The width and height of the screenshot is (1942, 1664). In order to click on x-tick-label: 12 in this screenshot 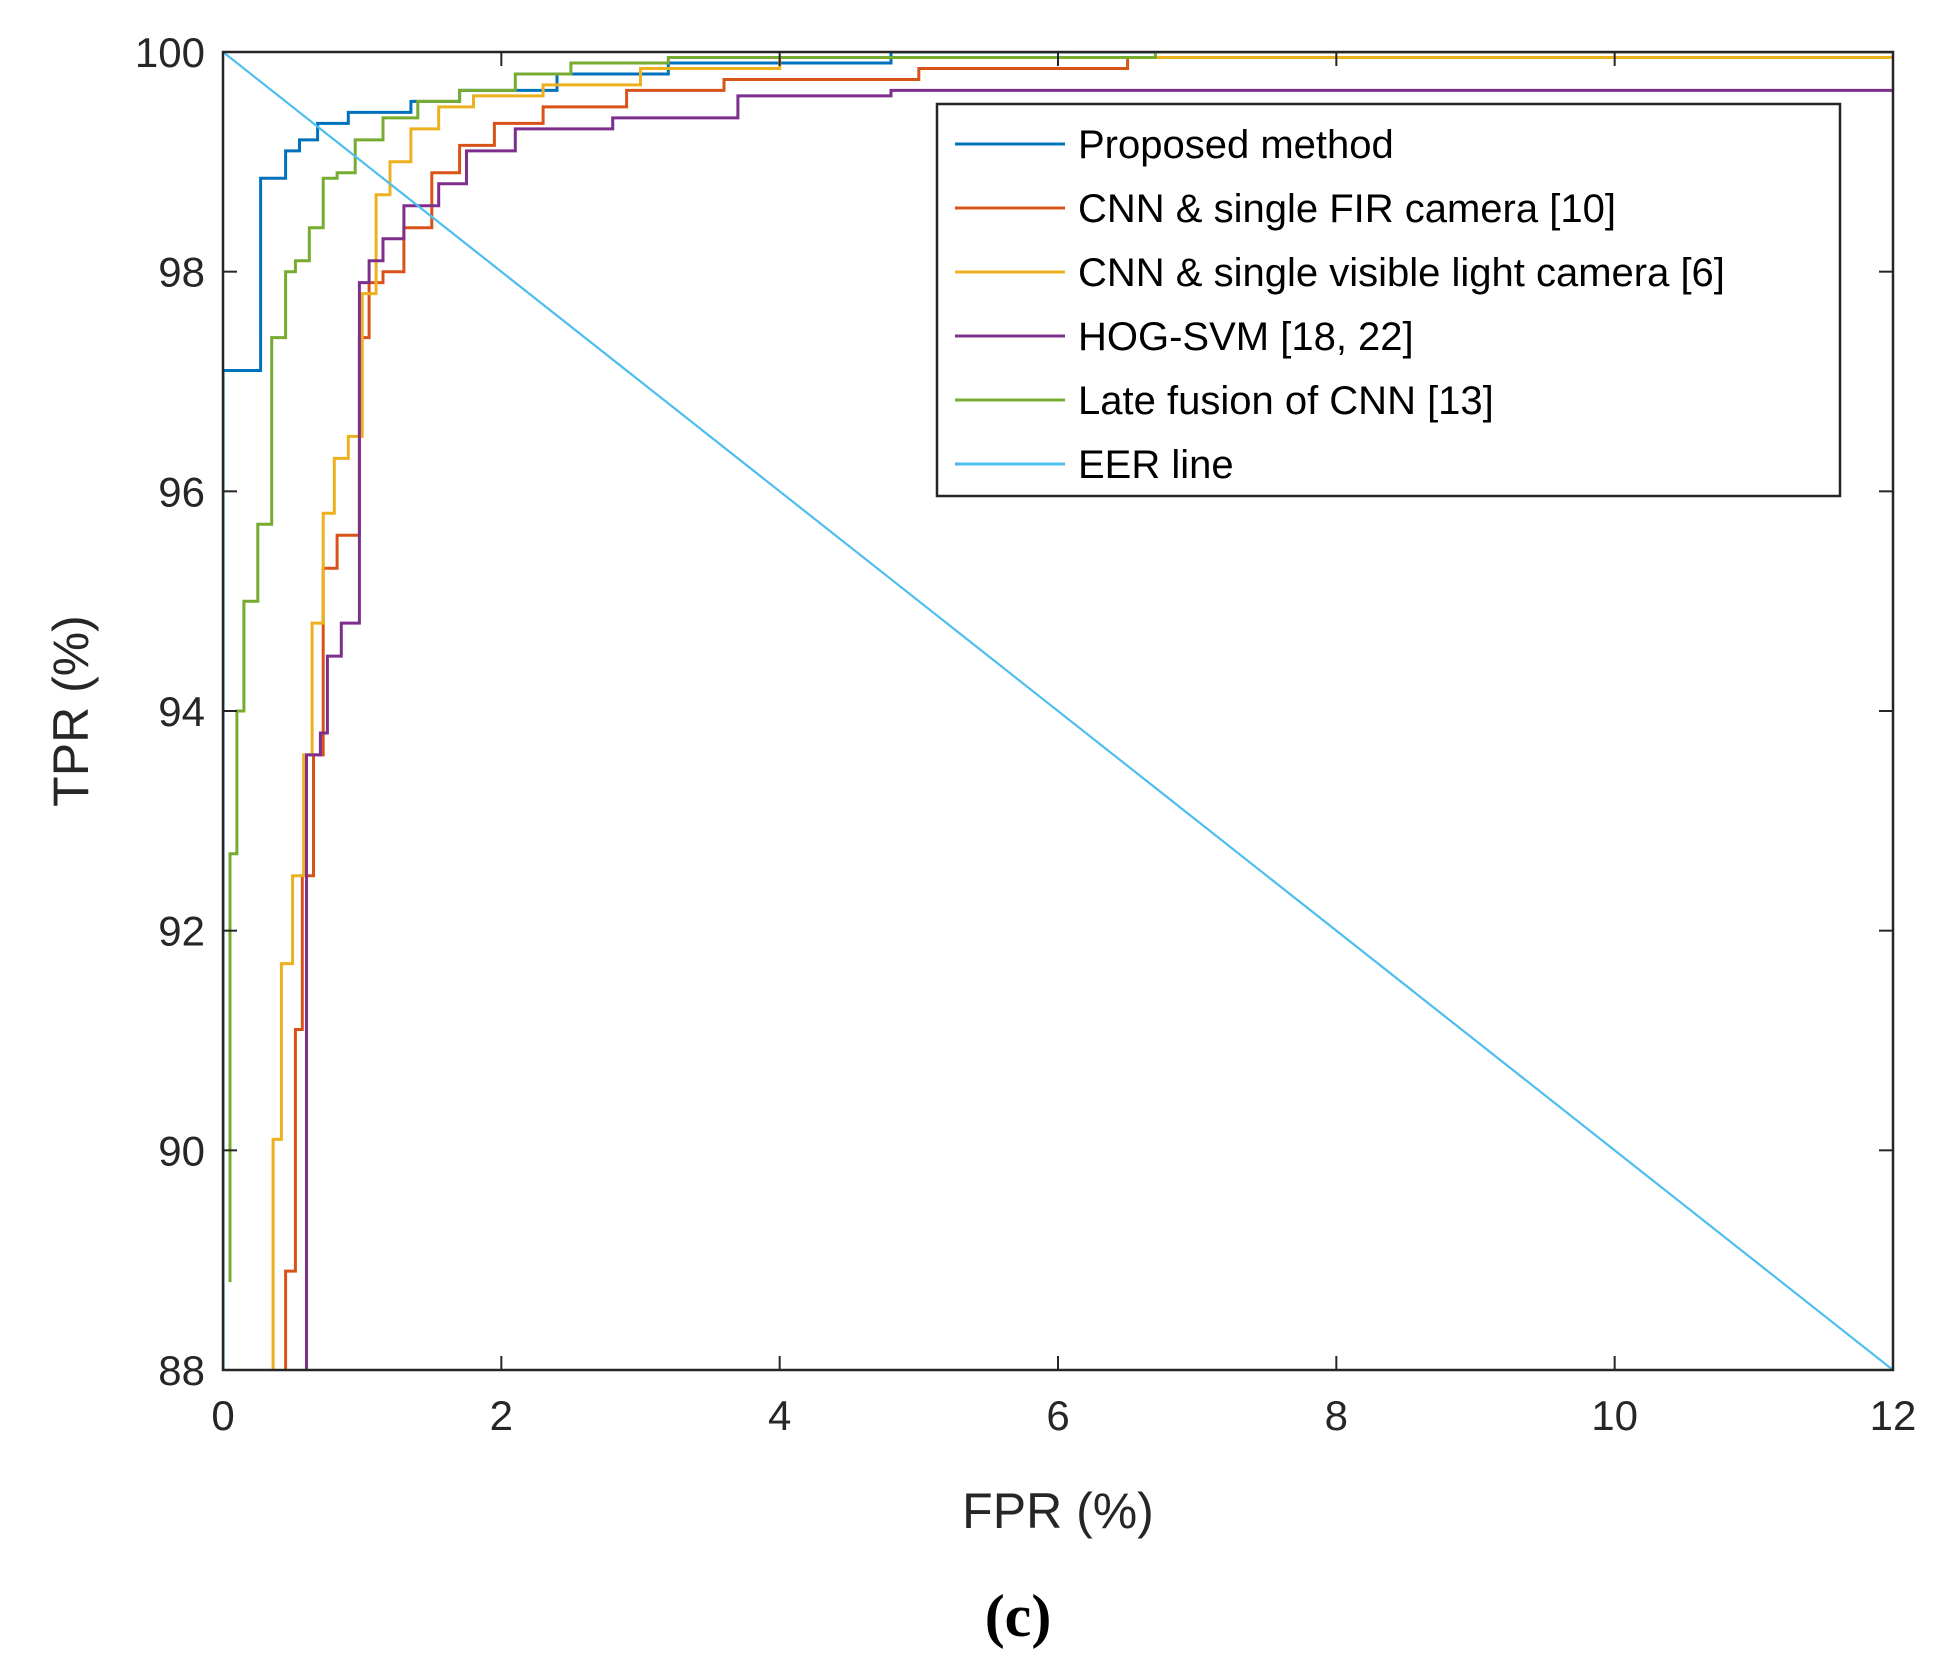, I will do `click(1893, 1415)`.